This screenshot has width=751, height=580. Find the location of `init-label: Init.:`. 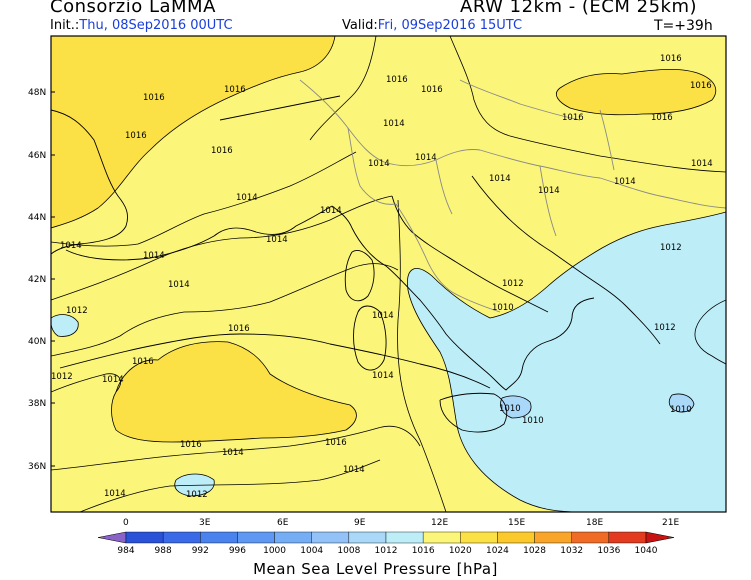

init-label: Init.: is located at coordinates (65, 25).